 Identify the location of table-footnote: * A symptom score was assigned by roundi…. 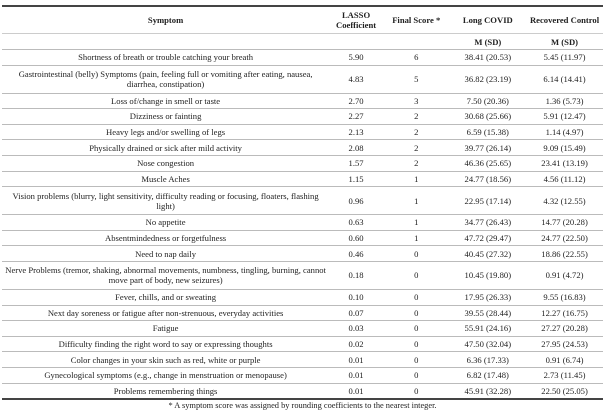
(302, 405).